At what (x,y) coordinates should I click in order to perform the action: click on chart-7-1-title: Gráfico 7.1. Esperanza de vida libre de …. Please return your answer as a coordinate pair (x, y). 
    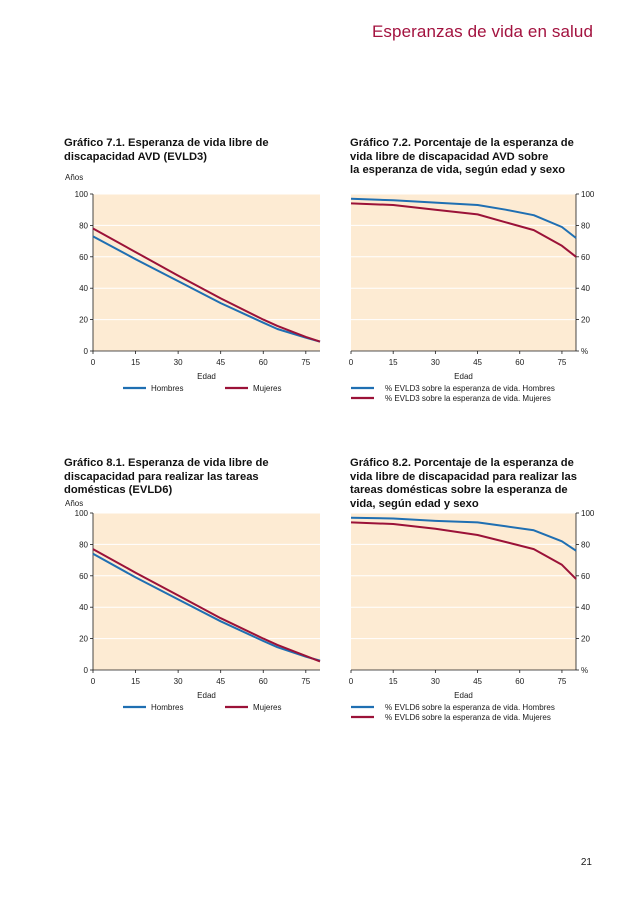
    Looking at the image, I should click on (166, 150).